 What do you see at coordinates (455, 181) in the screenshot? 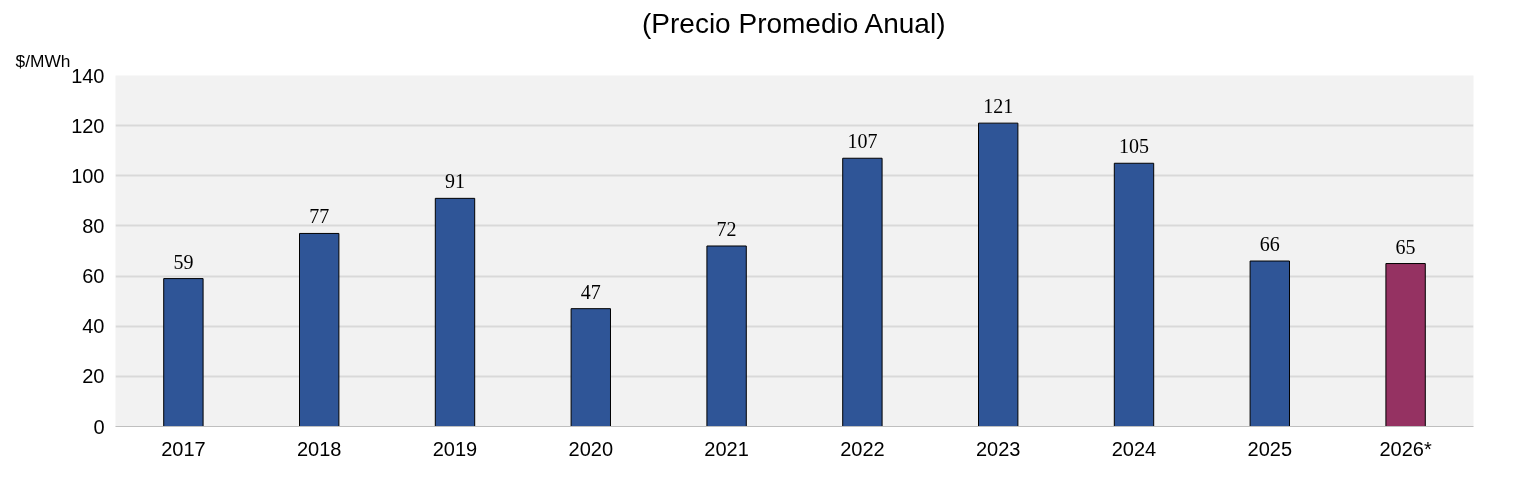
I see `data-label: 91` at bounding box center [455, 181].